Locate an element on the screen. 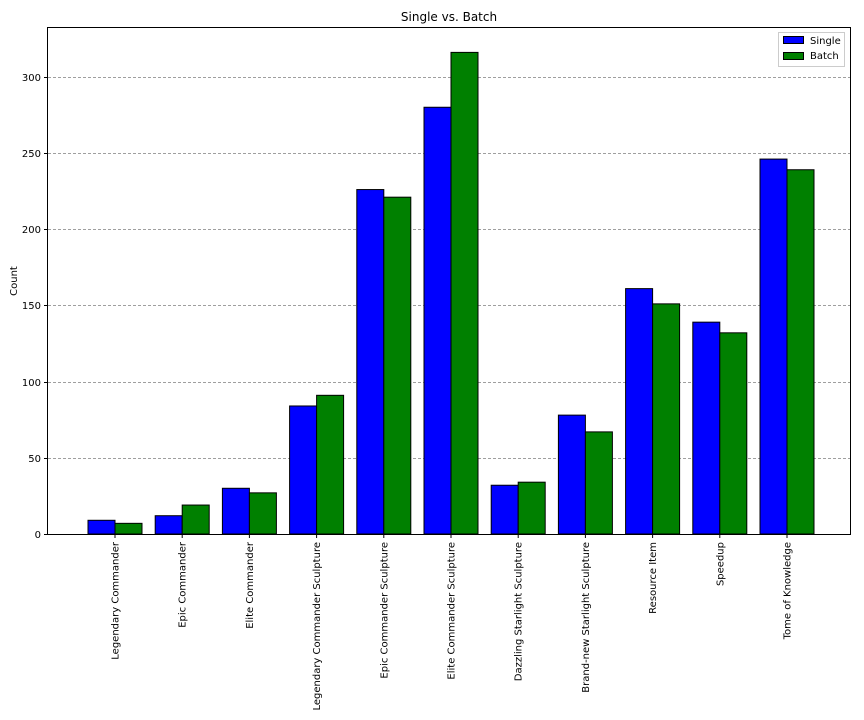  x-tick-label: Legendary Commander Sculpture is located at coordinates (317, 626).